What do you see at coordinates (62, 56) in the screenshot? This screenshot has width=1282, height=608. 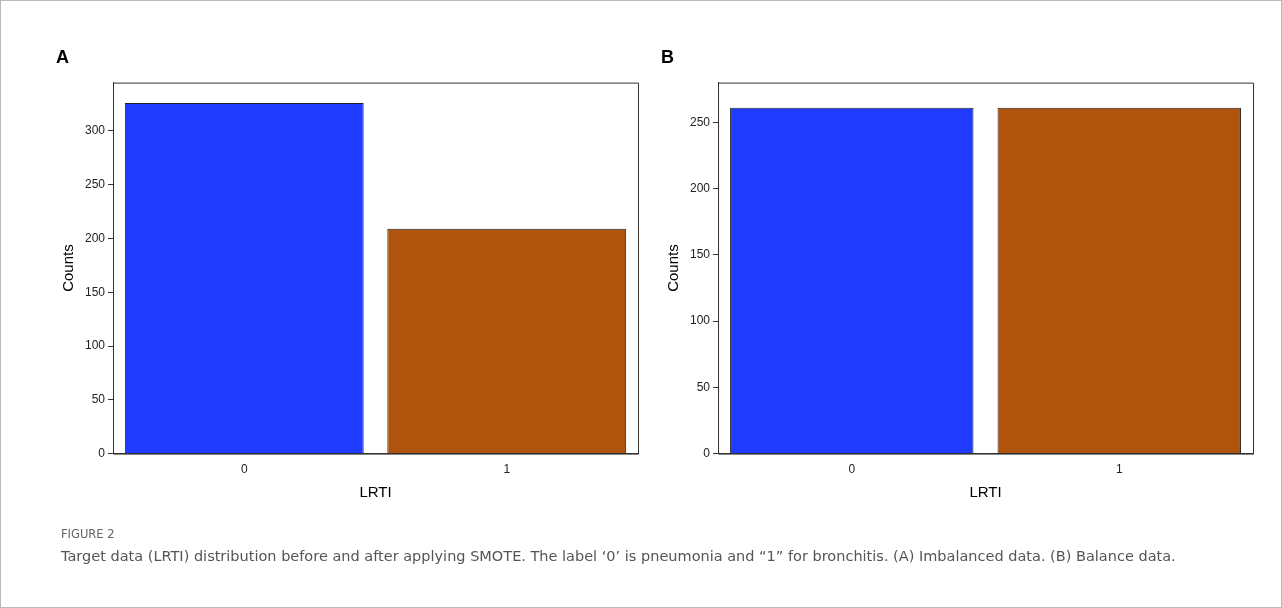 I see `chart-title: A` at bounding box center [62, 56].